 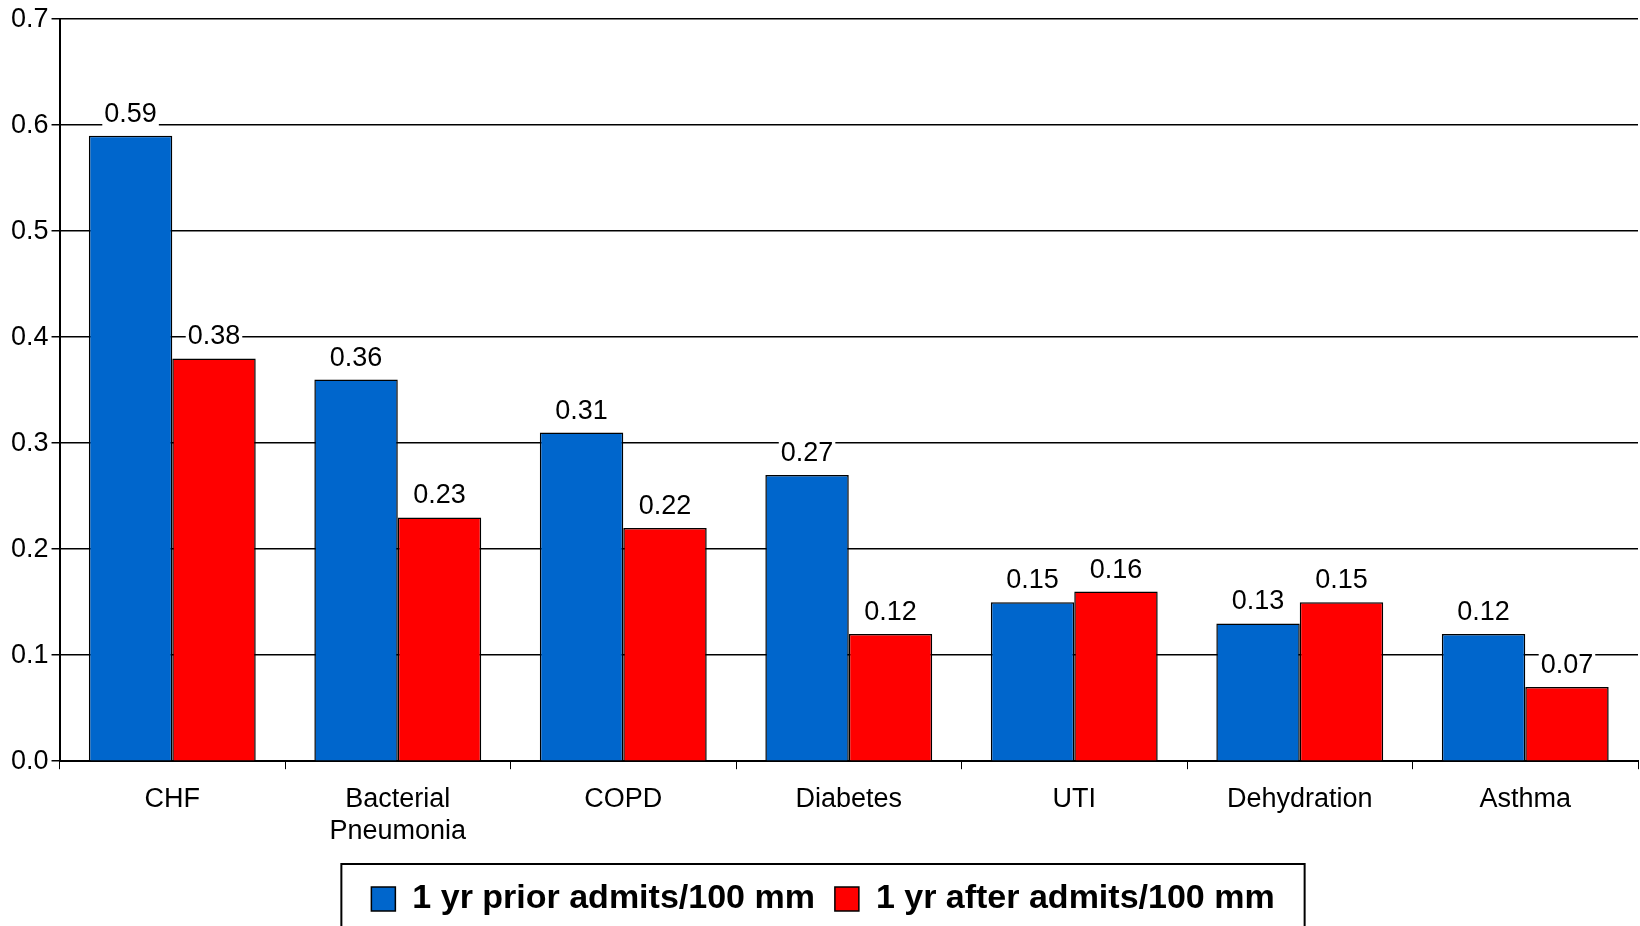 What do you see at coordinates (29, 229) in the screenshot?
I see `y-tick-label: 0.5` at bounding box center [29, 229].